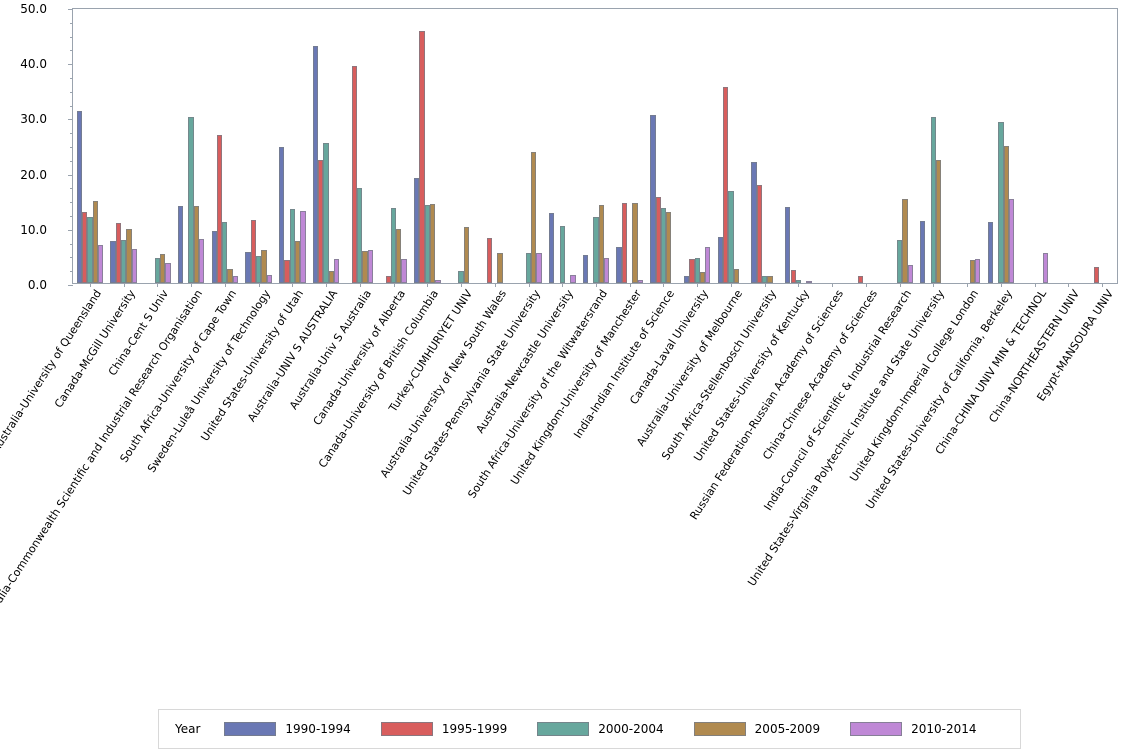 This screenshot has width=1134, height=756. What do you see at coordinates (12, 150) in the screenshot?
I see `y-axis-label-wrapper: Shr. of top10 publ., frac (%)` at bounding box center [12, 150].